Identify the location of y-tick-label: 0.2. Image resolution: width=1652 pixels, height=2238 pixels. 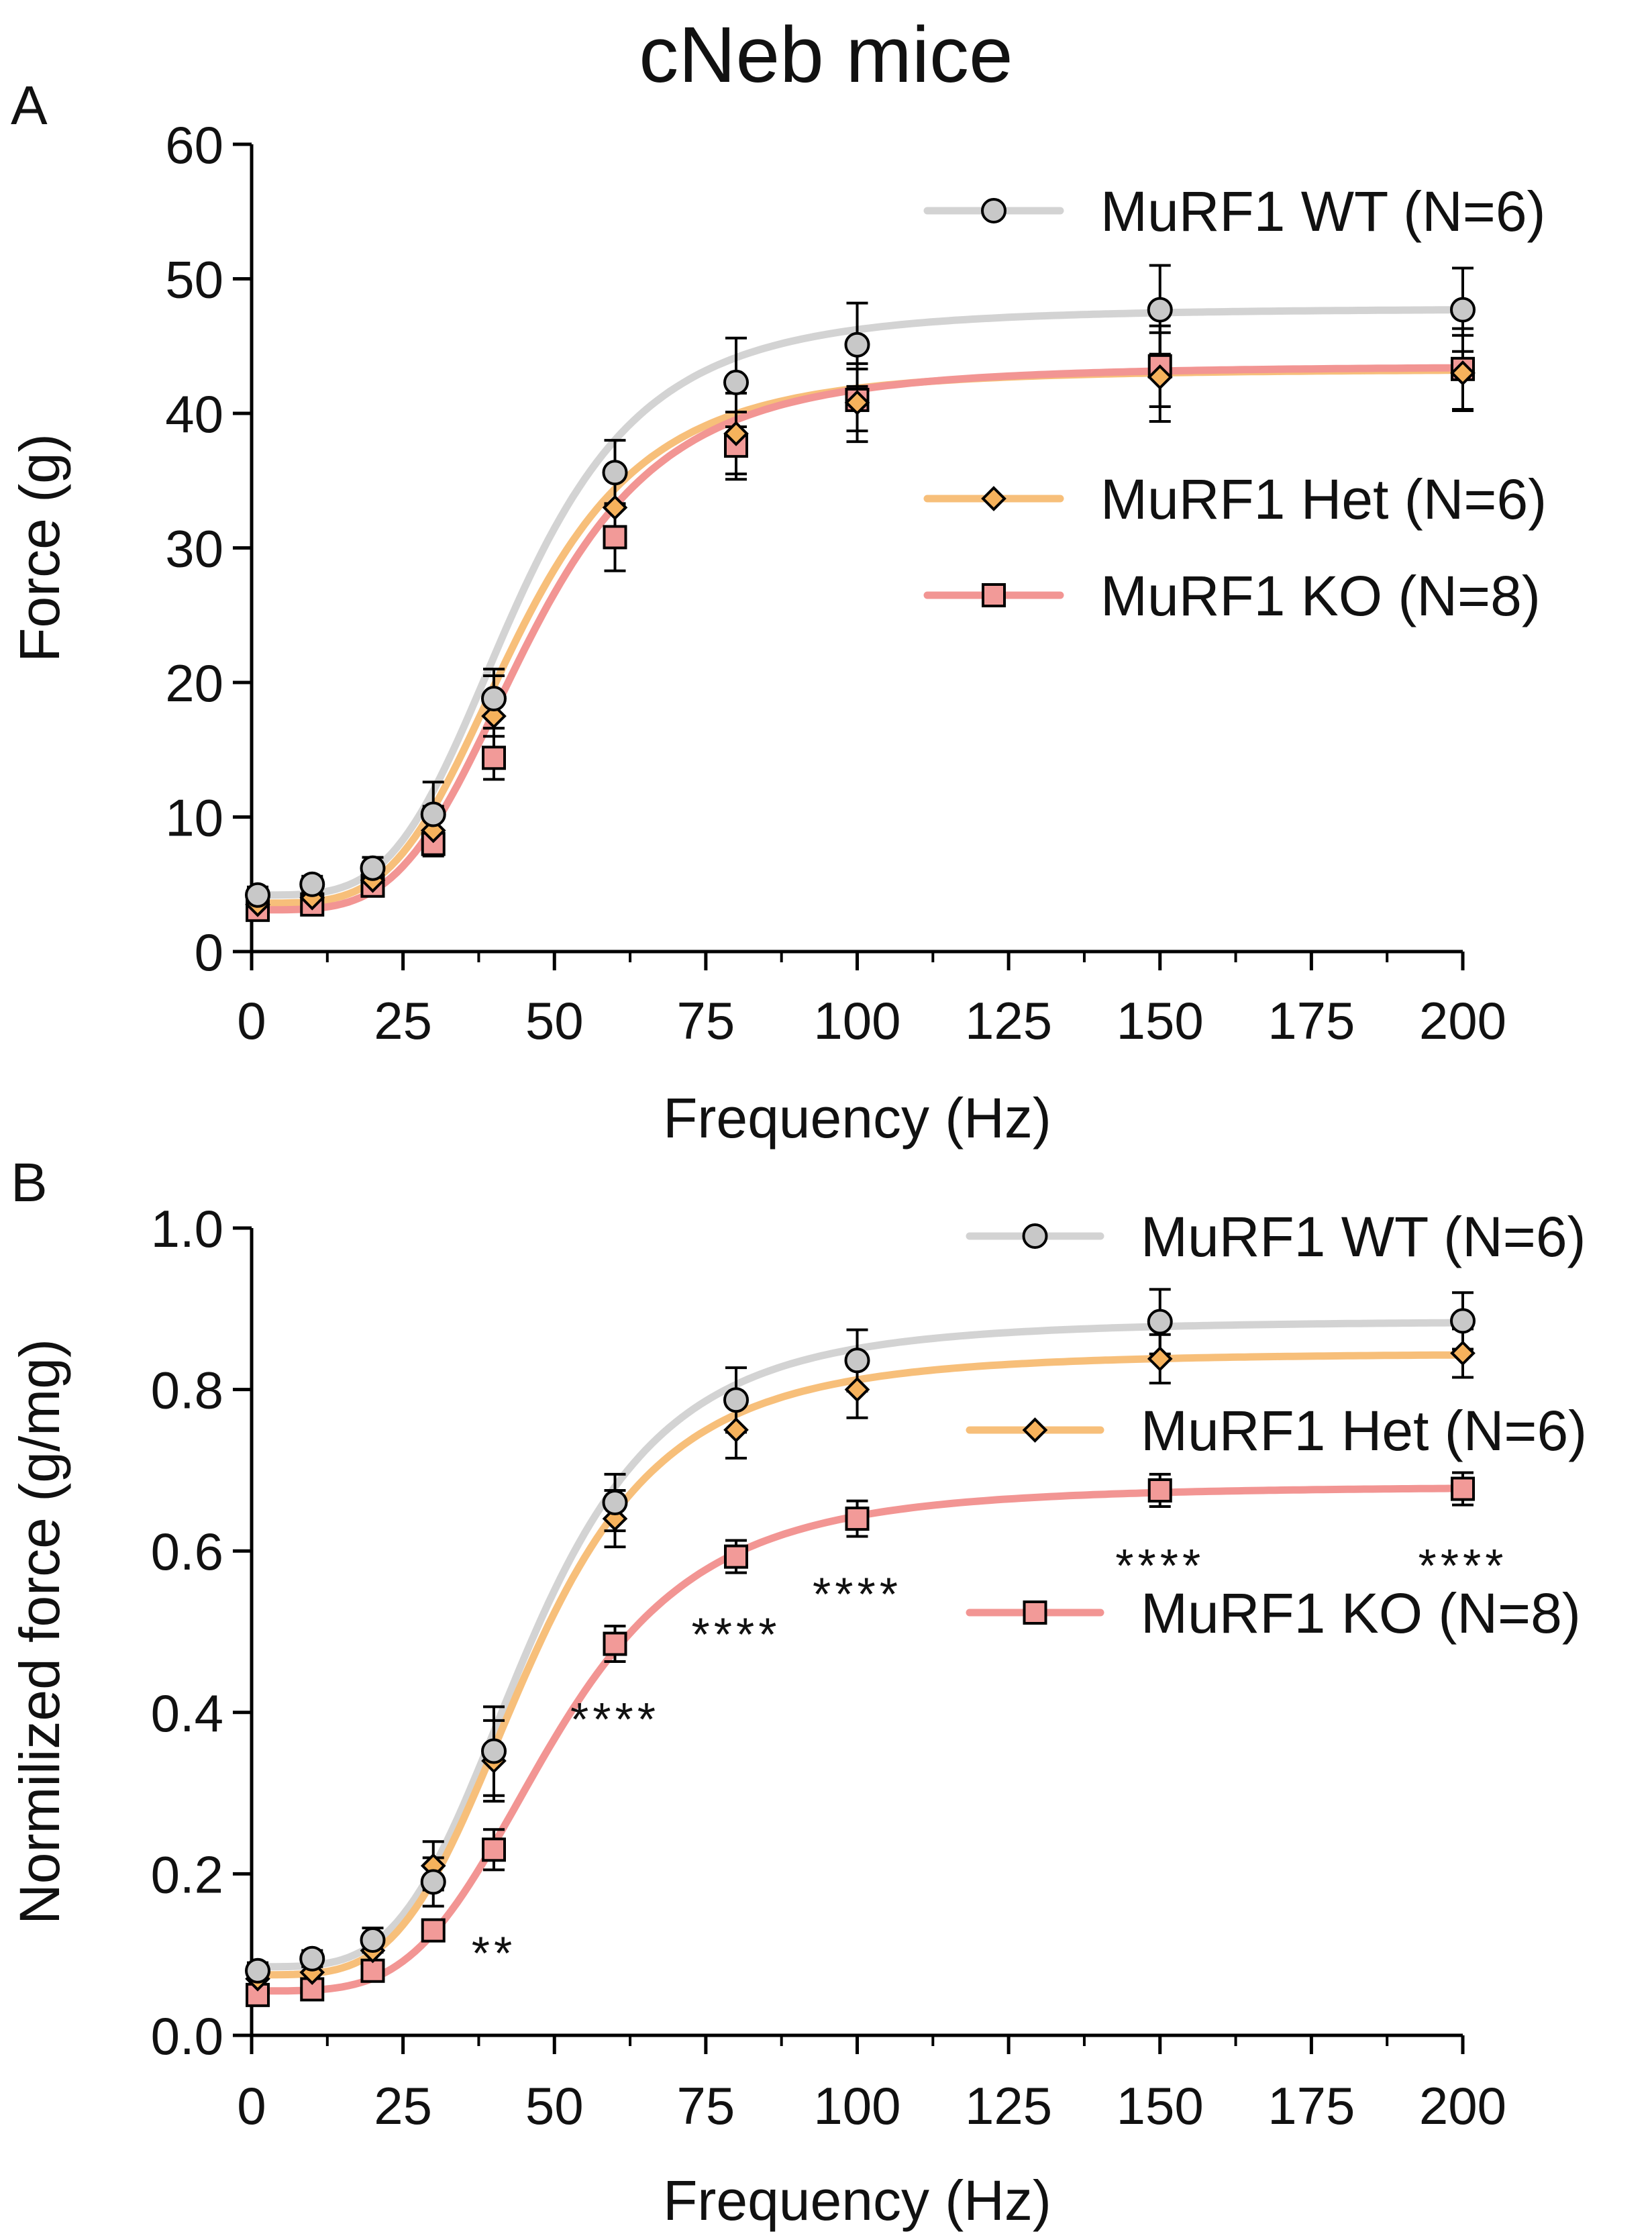
(187, 1874).